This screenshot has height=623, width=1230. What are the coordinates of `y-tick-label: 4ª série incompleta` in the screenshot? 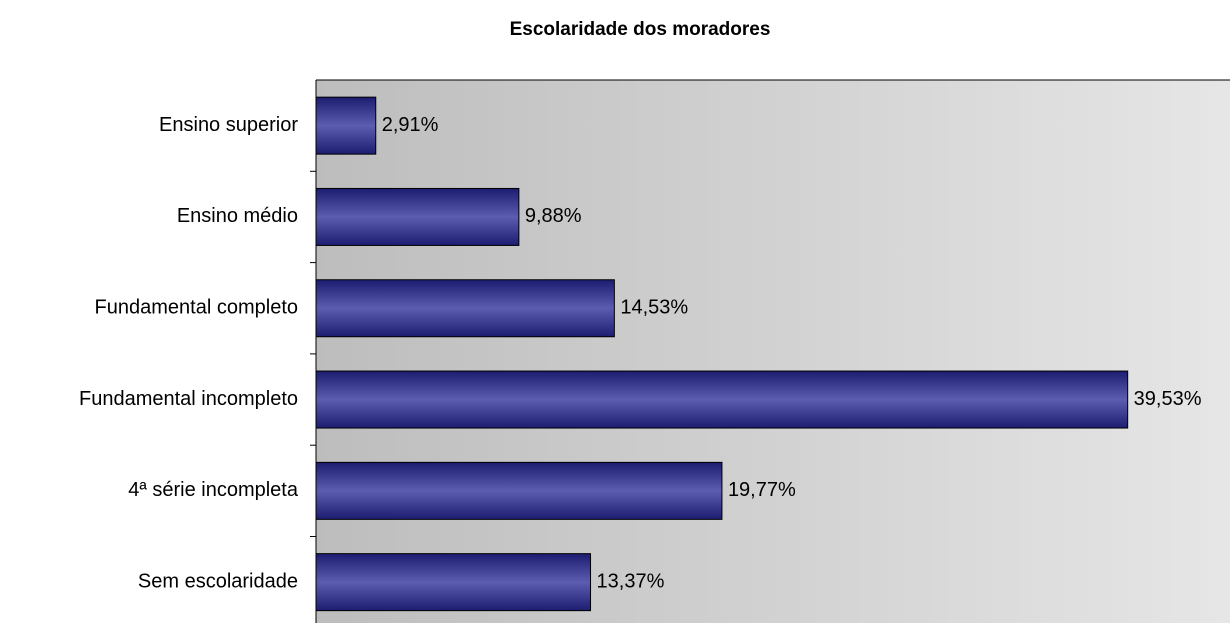 It's located at (213, 490).